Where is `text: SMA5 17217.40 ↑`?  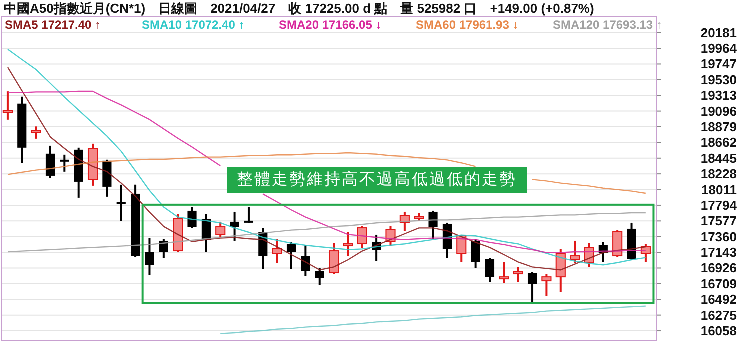 text: SMA5 17217.40 ↑ is located at coordinates (53, 25).